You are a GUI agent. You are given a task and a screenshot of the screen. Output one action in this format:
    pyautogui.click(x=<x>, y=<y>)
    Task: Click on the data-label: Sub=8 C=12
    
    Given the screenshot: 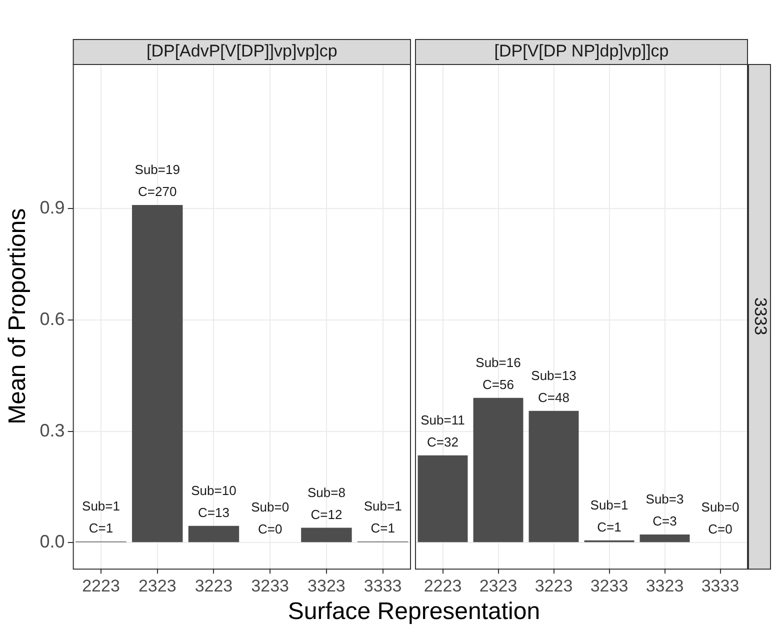 What is the action you would take?
    pyautogui.click(x=326, y=503)
    